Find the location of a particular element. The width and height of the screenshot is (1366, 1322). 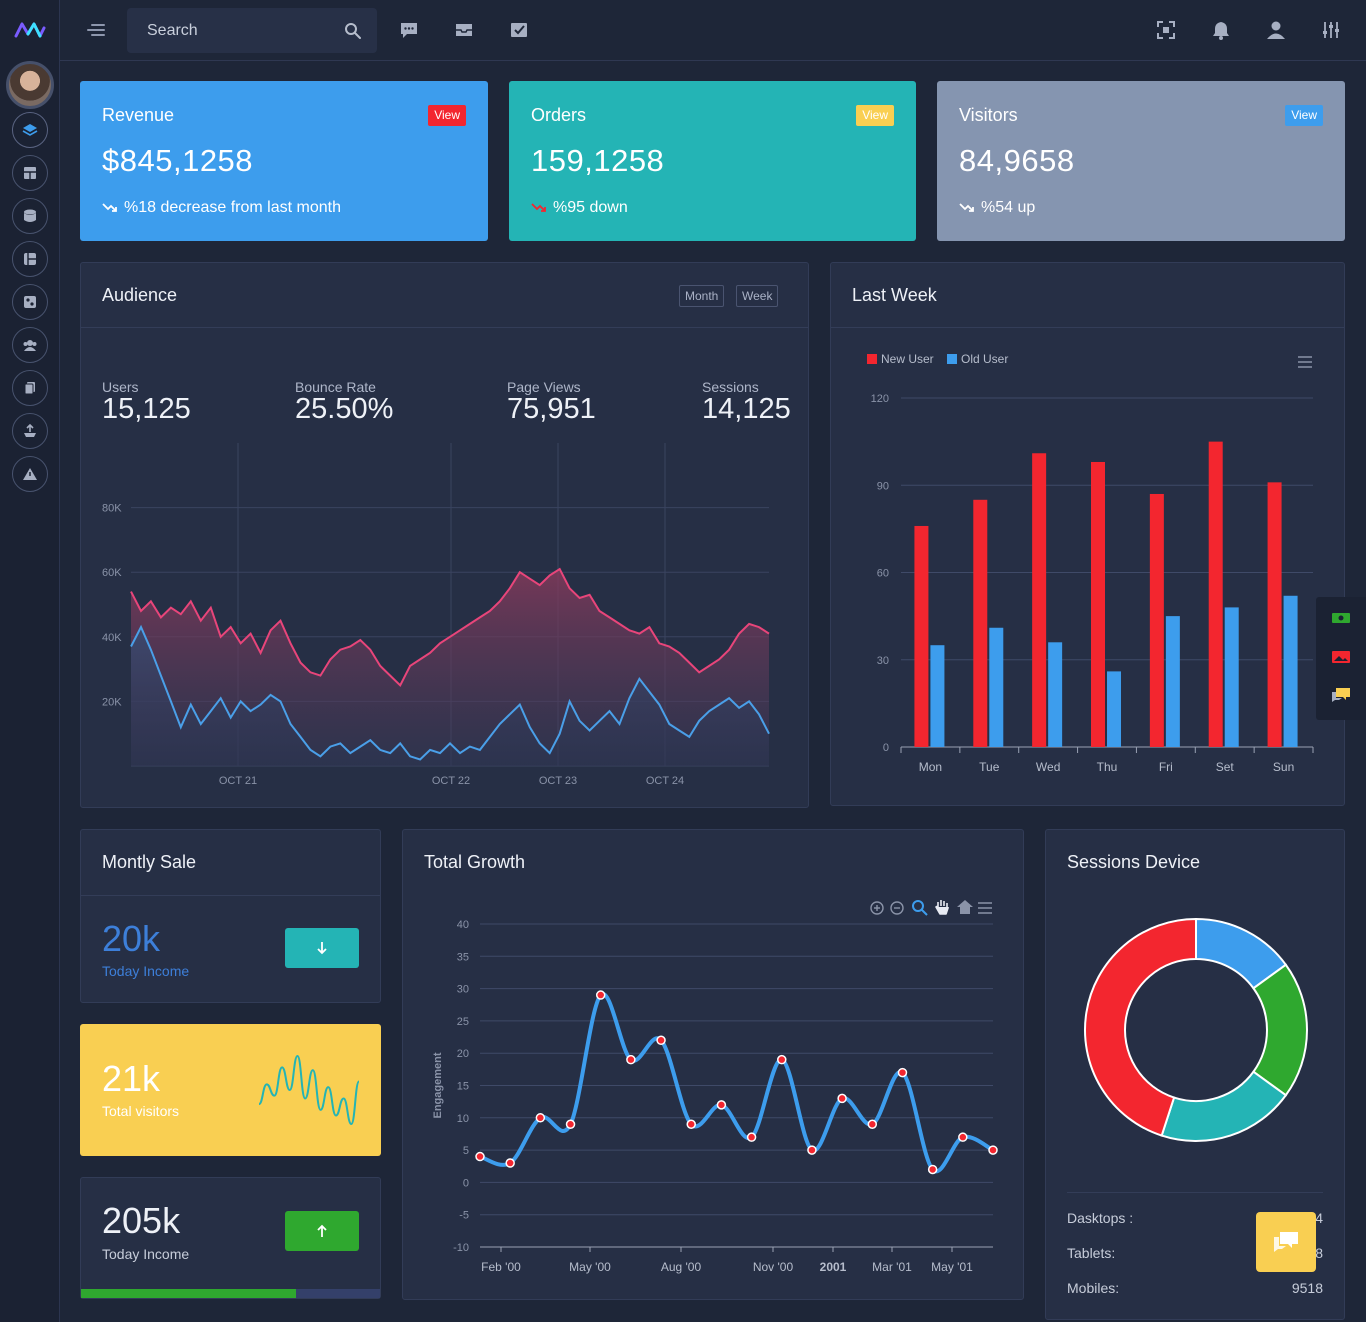

y-tick-label: 15 is located at coordinates (463, 1087).